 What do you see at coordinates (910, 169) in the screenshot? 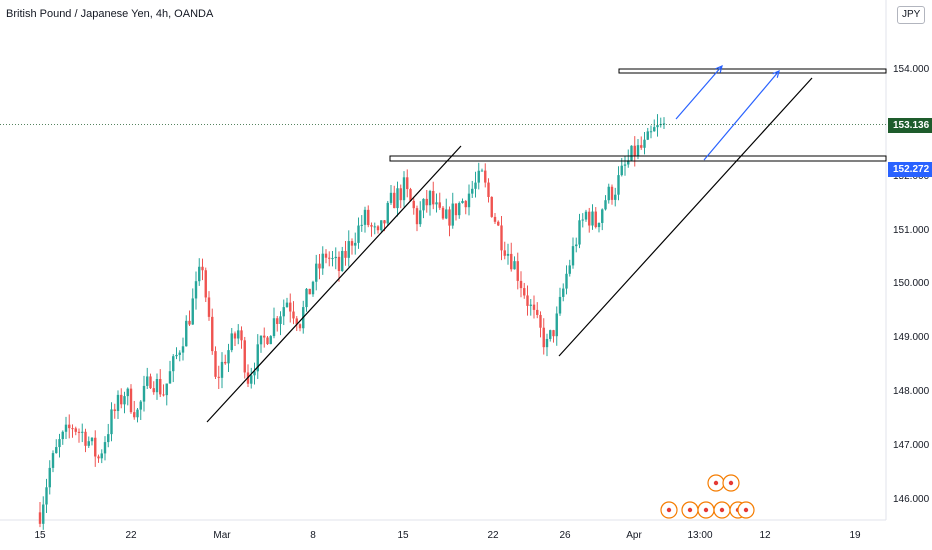
I see `marked-level-tag: 152.272` at bounding box center [910, 169].